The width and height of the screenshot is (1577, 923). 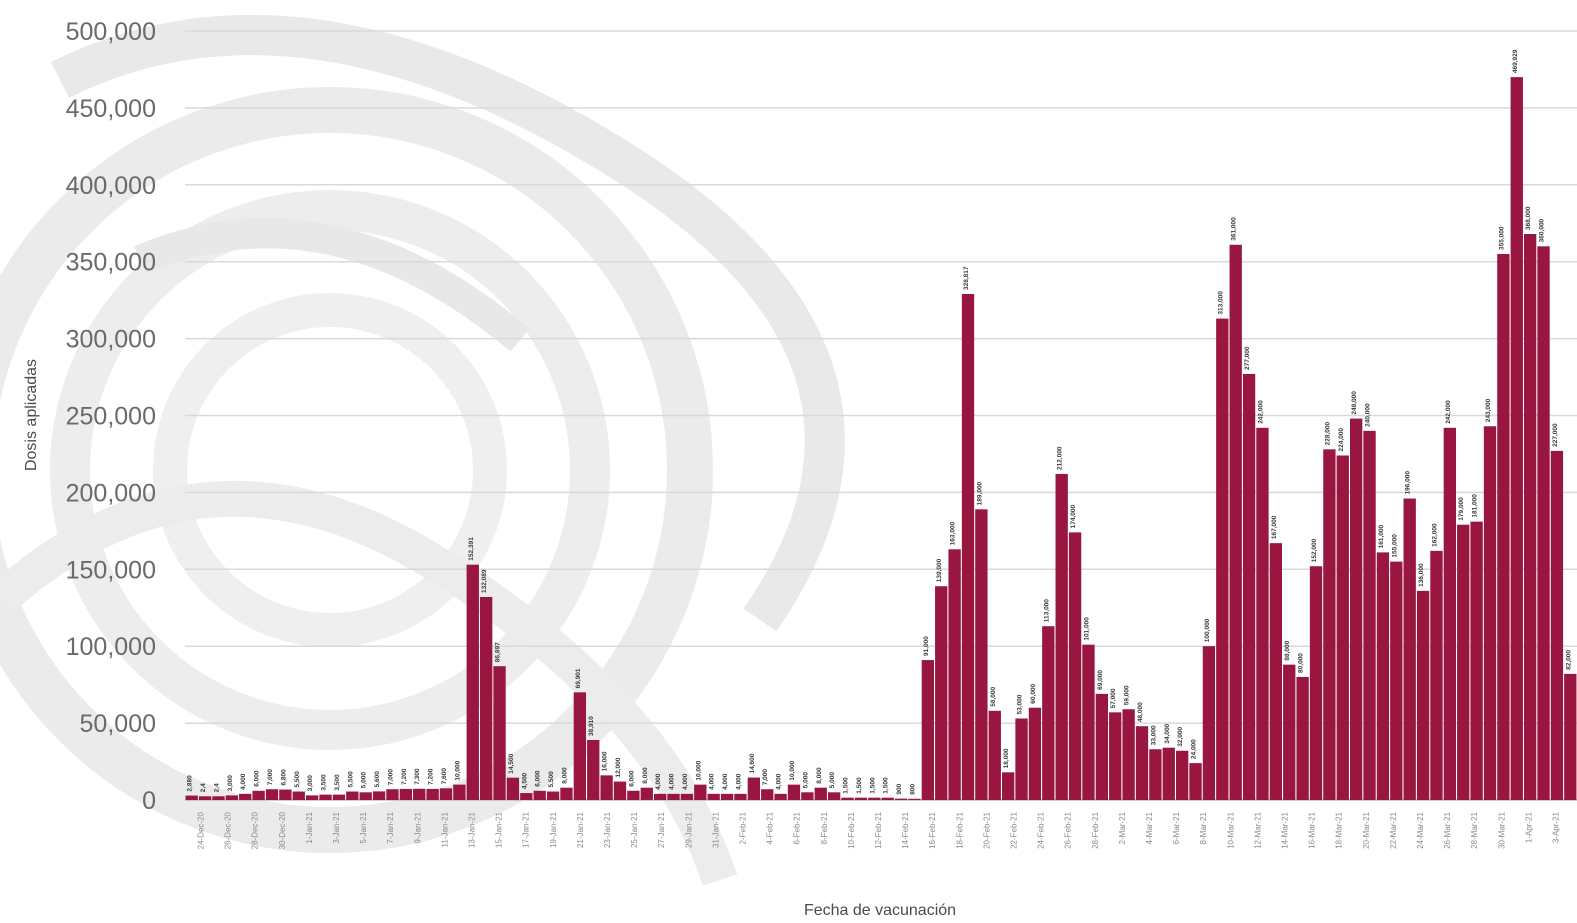 What do you see at coordinates (939, 570) in the screenshot?
I see `bar-value-label: 139,000` at bounding box center [939, 570].